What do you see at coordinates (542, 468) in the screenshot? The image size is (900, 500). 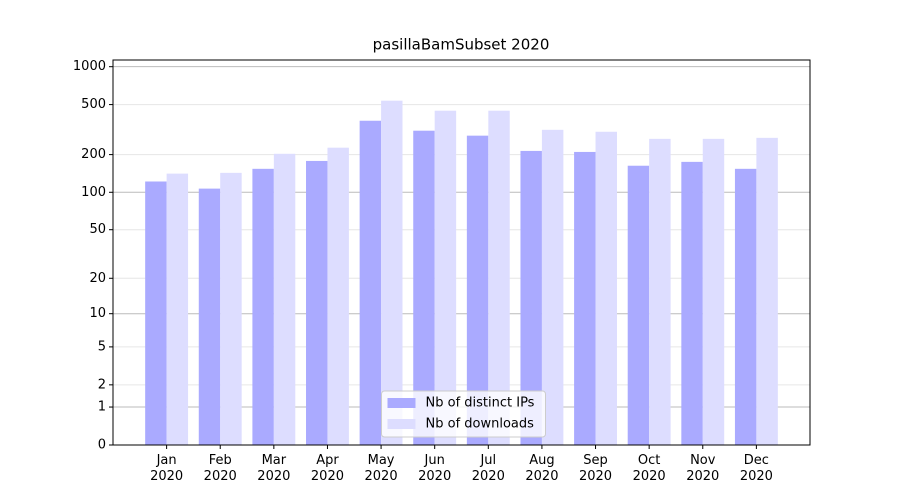 I see `x-tick-label: Aug 2020` at bounding box center [542, 468].